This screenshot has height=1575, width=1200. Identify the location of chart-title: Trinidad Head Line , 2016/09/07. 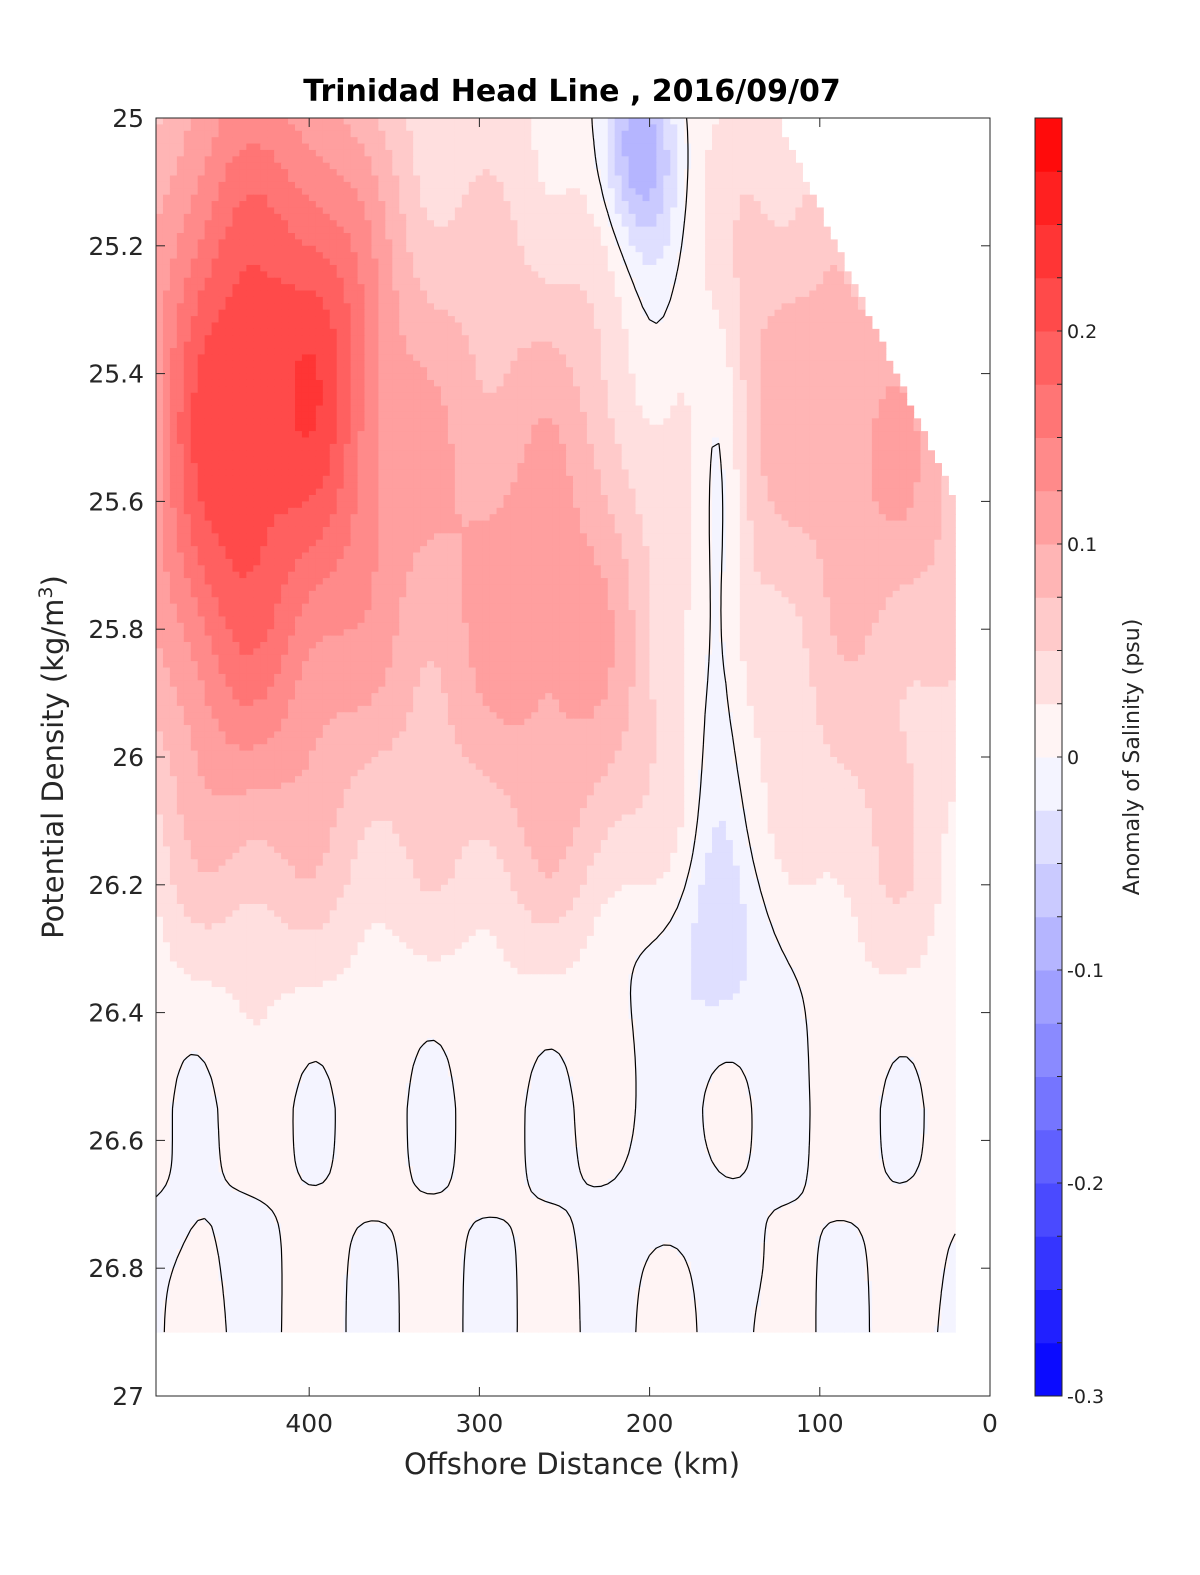
(571, 91).